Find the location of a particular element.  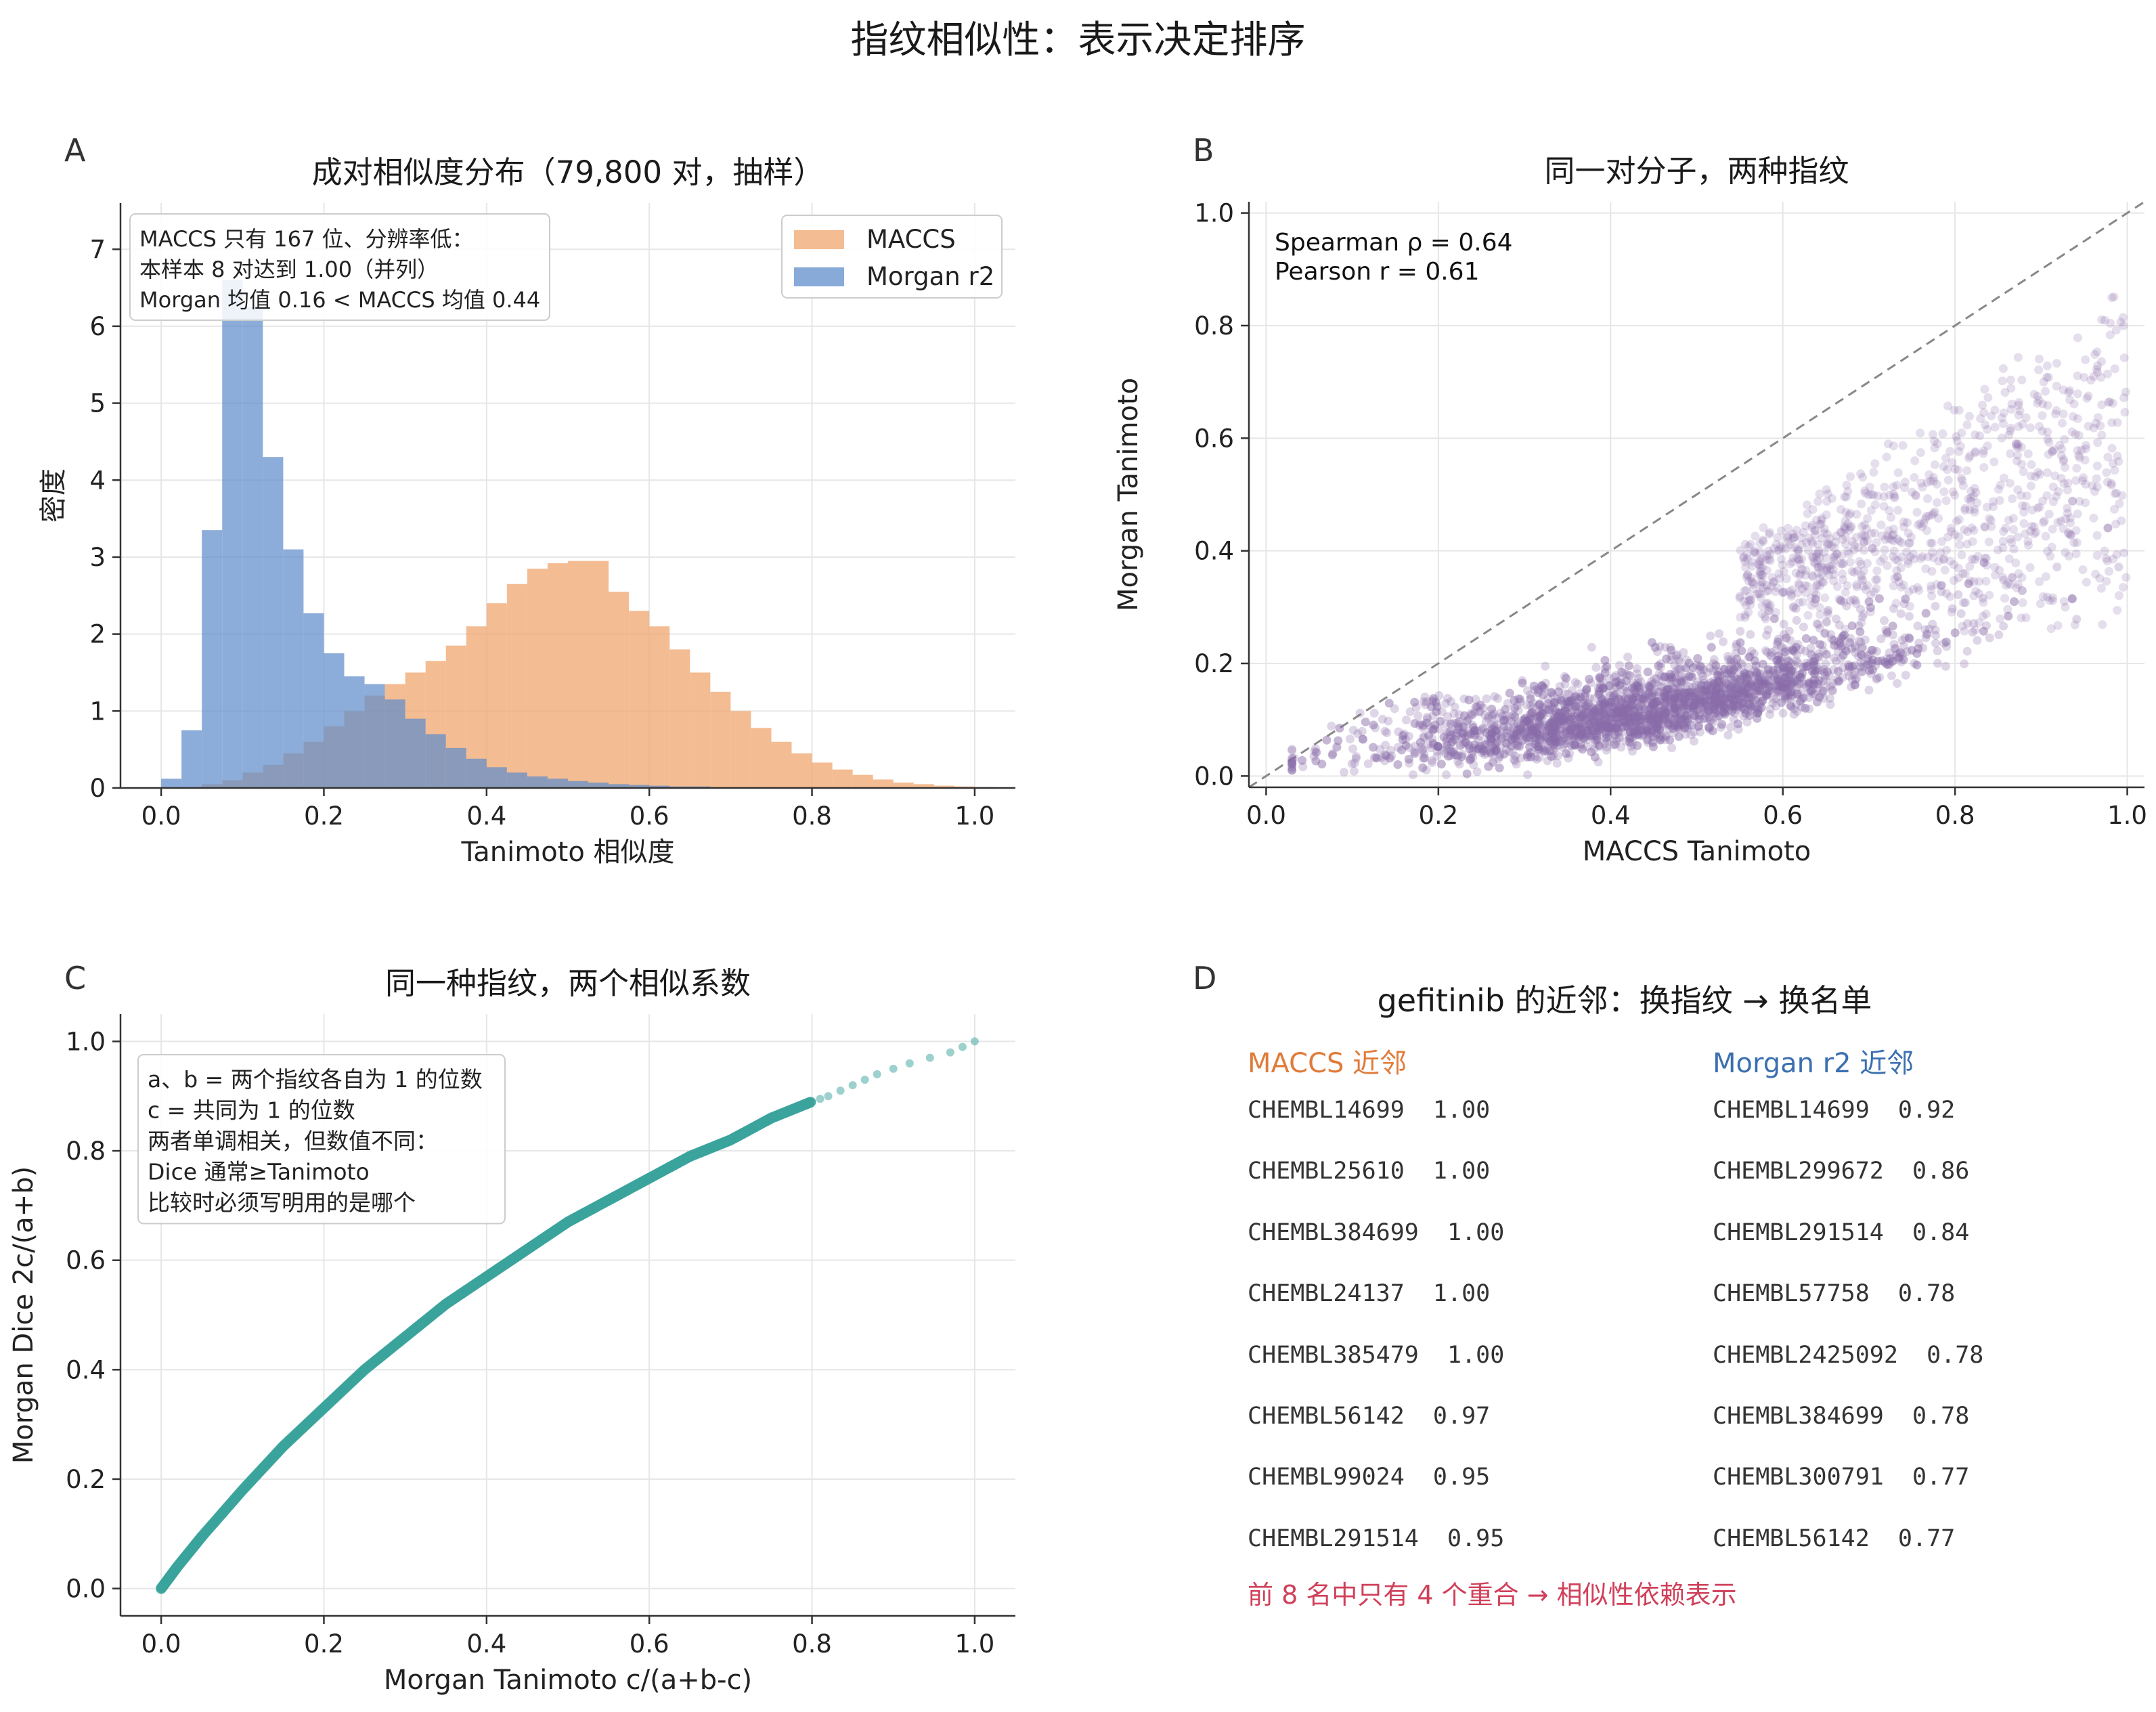

y-tick-label: 0 is located at coordinates (97, 788).